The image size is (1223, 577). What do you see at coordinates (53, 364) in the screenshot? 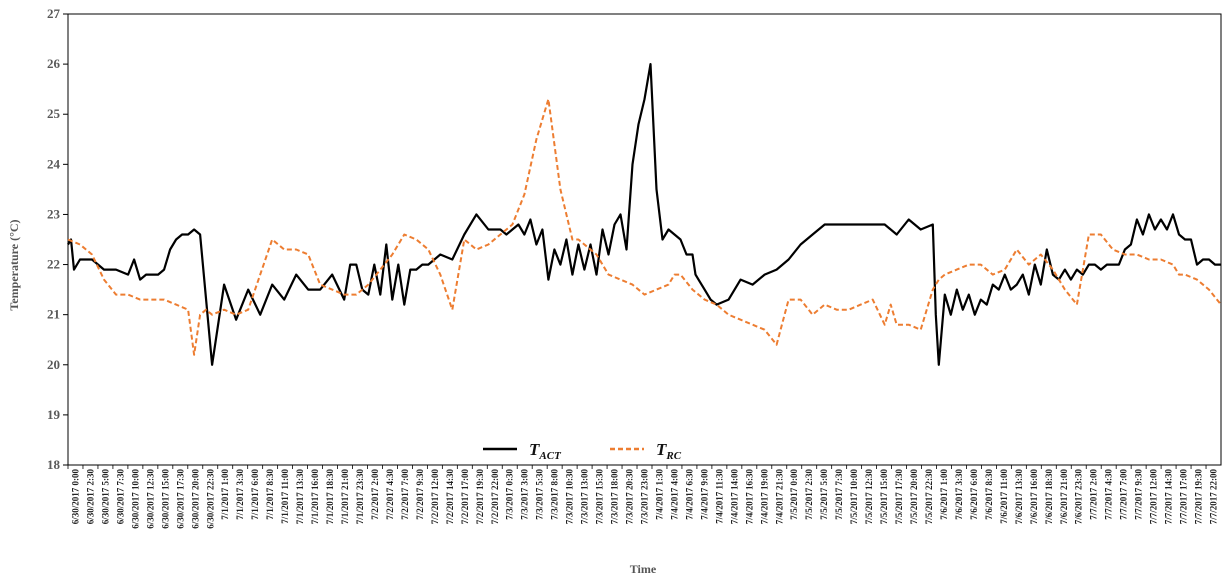
I see `y-tick-label: 20` at bounding box center [53, 364].